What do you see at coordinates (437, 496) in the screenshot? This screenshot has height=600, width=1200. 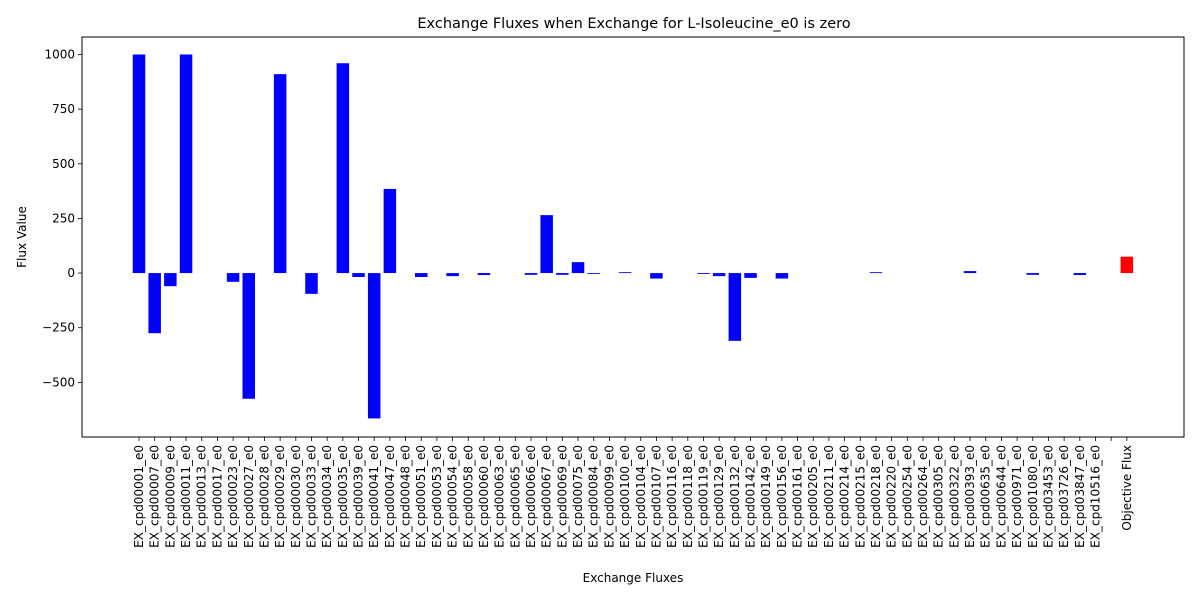 I see `x-tick-label: EX_cpd00053_e0` at bounding box center [437, 496].